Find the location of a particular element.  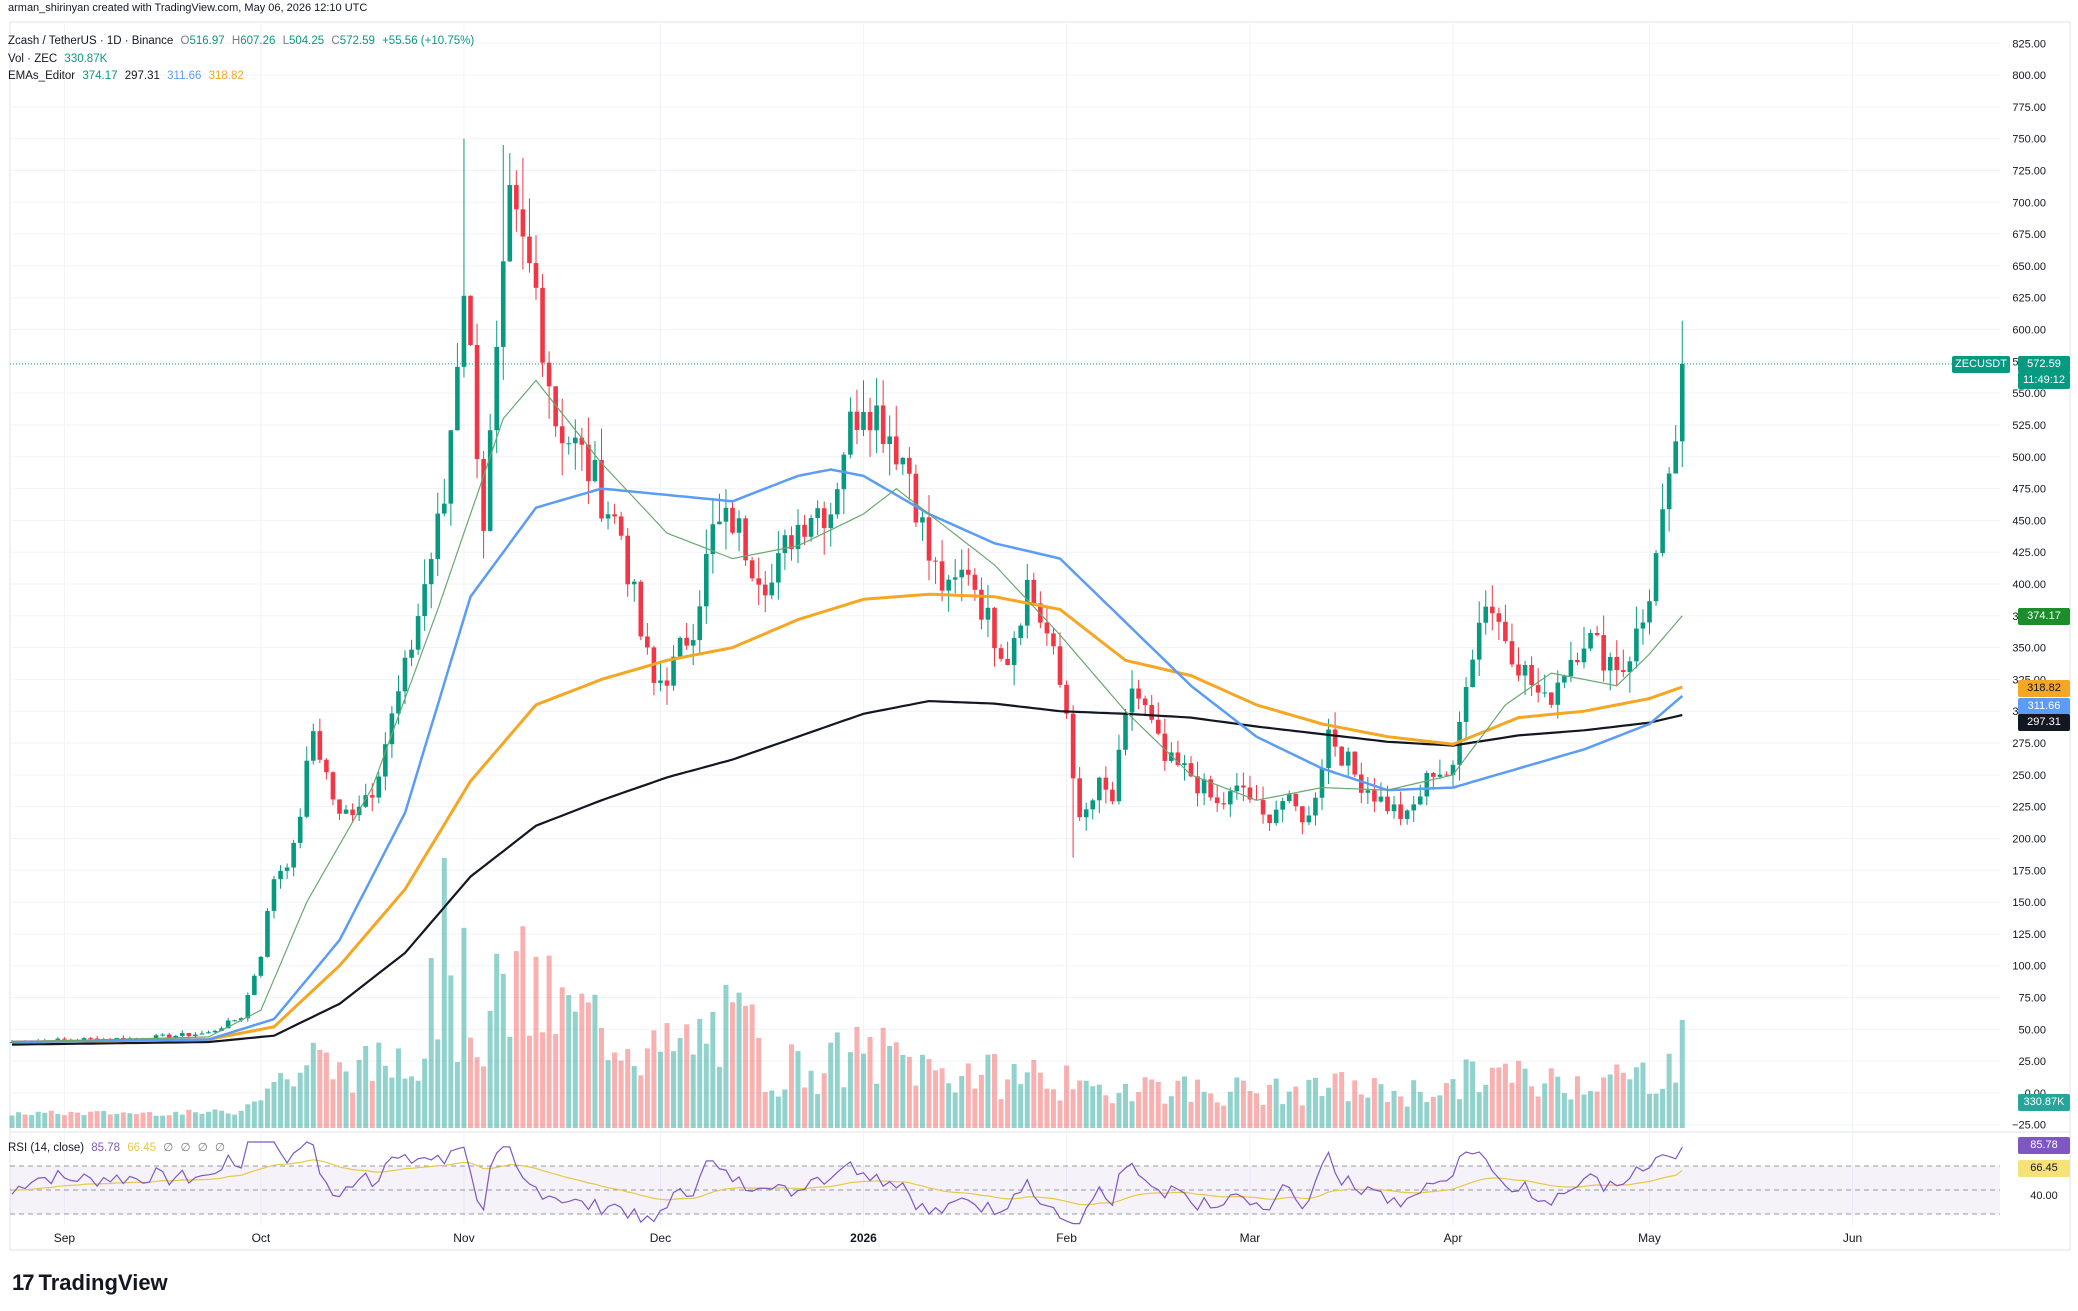

price-tick-label: 525.00 is located at coordinates (2029, 426).